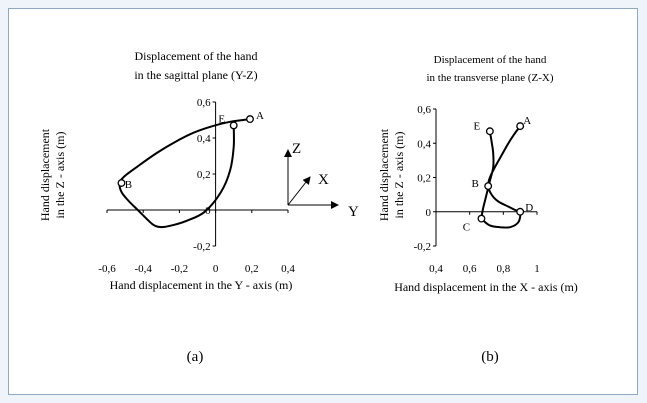  I want to click on panel-a-x-tick-label: -0,4, so click(143, 269).